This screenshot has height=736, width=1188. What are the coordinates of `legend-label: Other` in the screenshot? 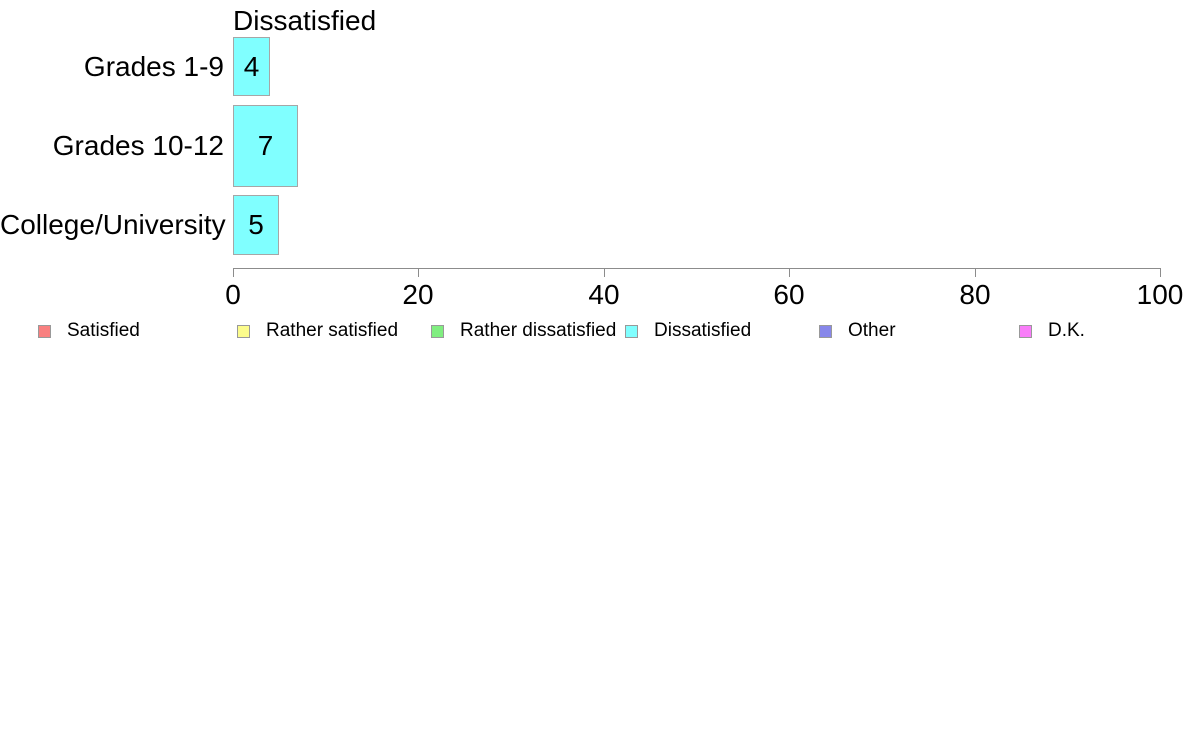 It's located at (872, 330).